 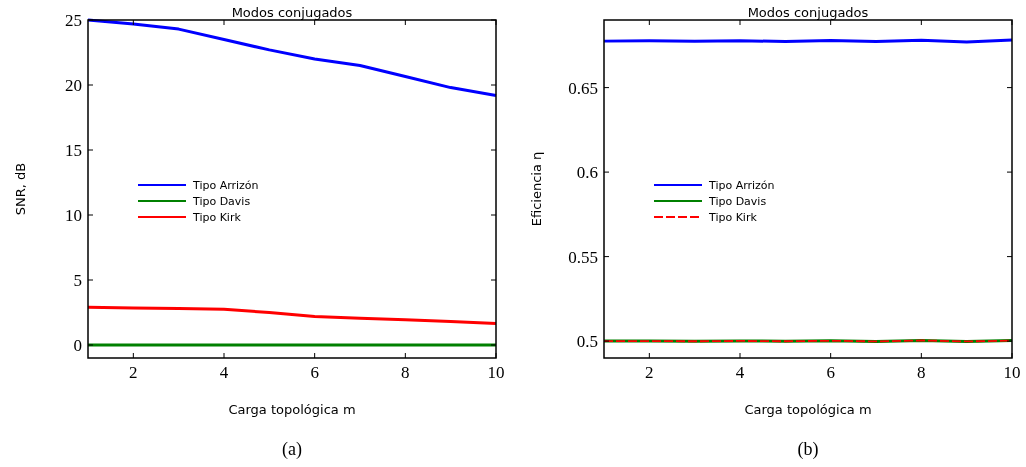 I want to click on y-tick-label: 0, so click(x=77, y=345).